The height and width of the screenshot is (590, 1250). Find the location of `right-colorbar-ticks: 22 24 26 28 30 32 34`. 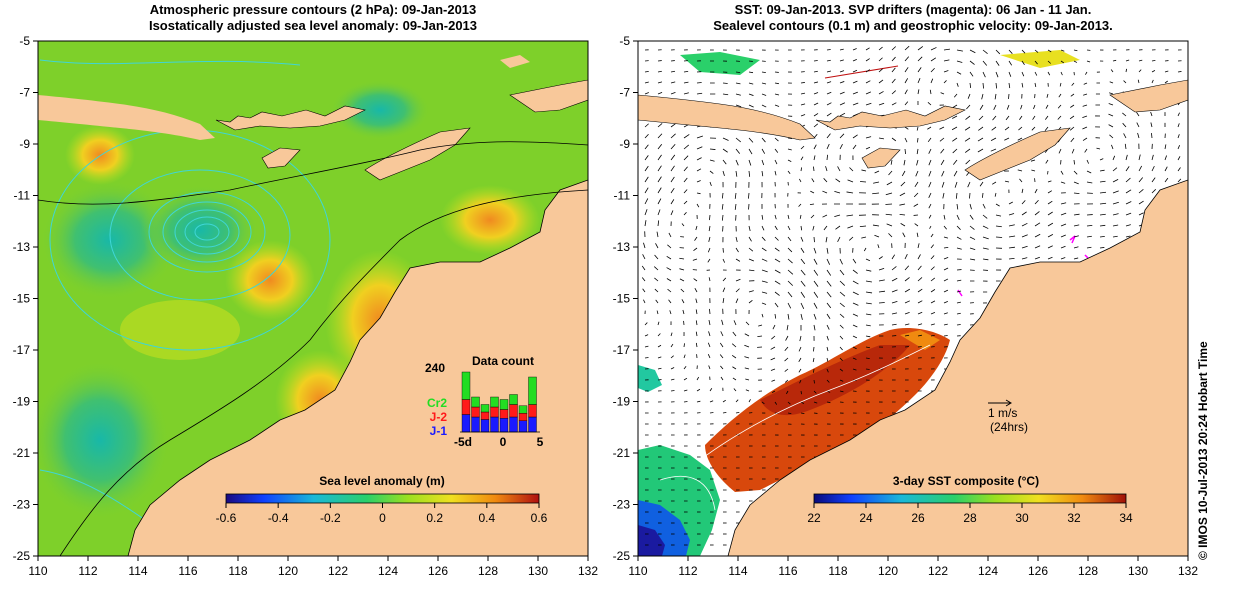

right-colorbar-ticks: 22 24 26 28 30 32 34 is located at coordinates (970, 514).